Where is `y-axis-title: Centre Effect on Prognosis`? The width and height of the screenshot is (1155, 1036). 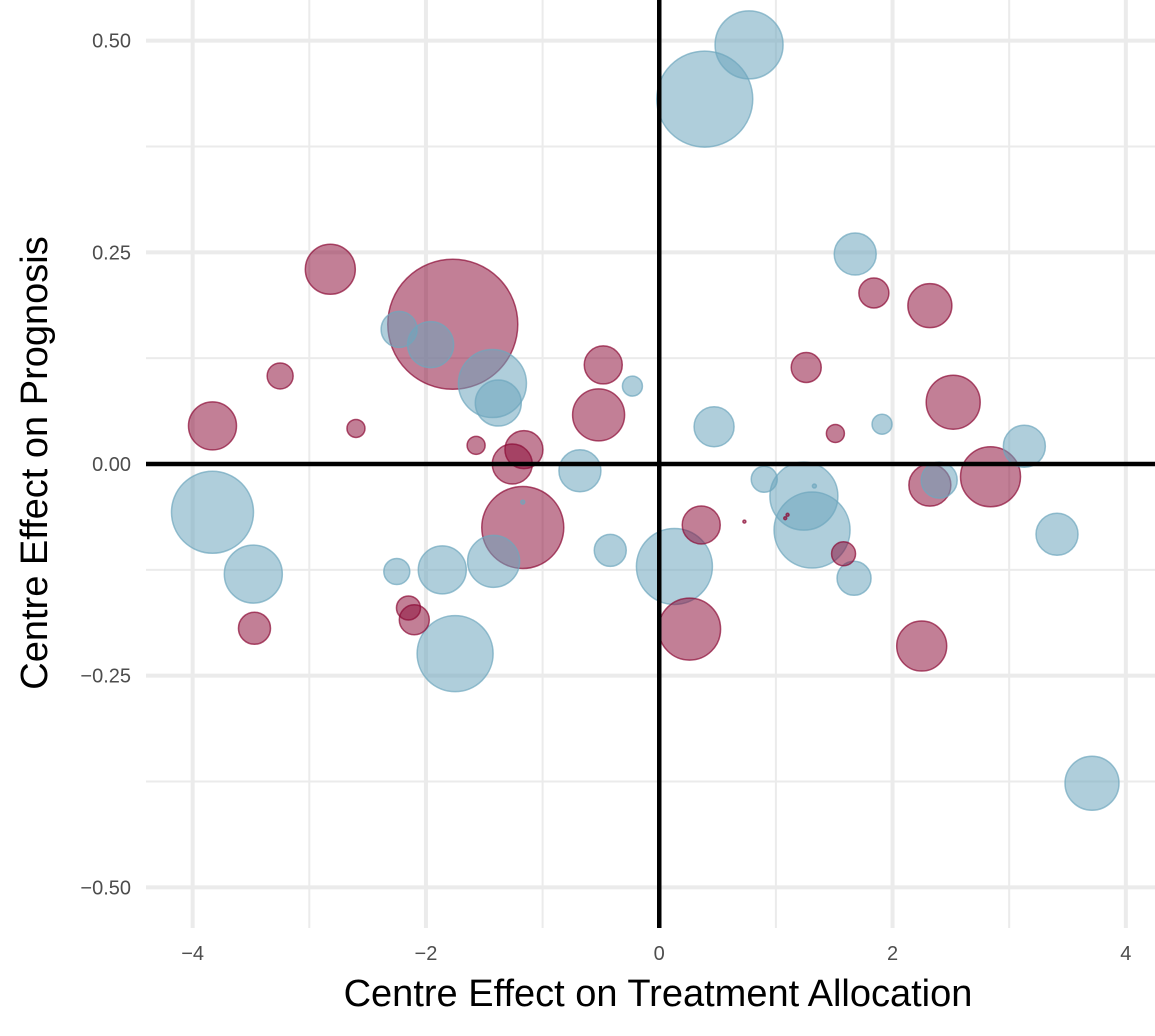 y-axis-title: Centre Effect on Prognosis is located at coordinates (35, 462).